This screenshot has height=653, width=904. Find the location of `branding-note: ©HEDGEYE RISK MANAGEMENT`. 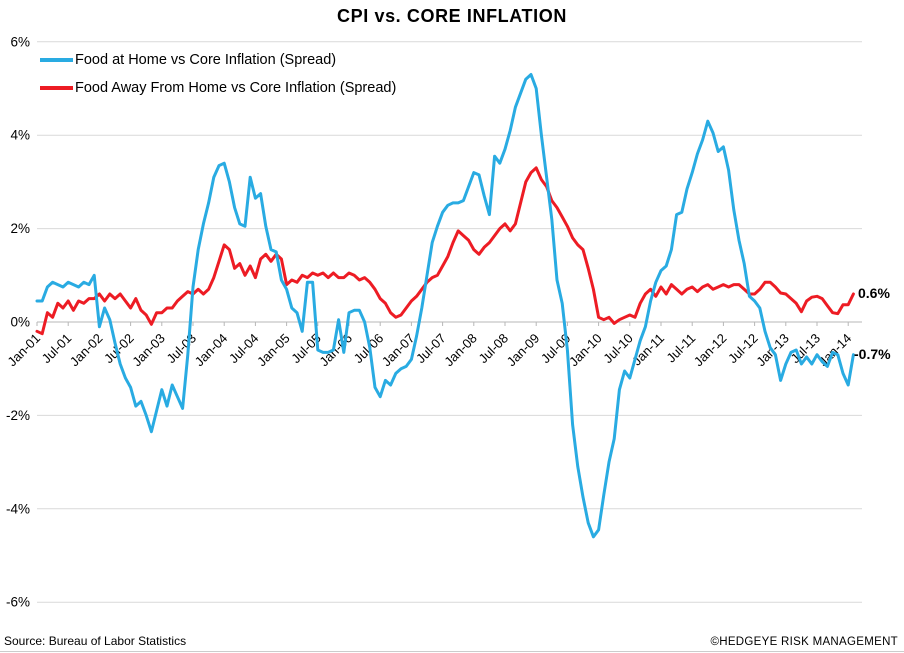

branding-note: ©HEDGEYE RISK MANAGEMENT is located at coordinates (804, 642).